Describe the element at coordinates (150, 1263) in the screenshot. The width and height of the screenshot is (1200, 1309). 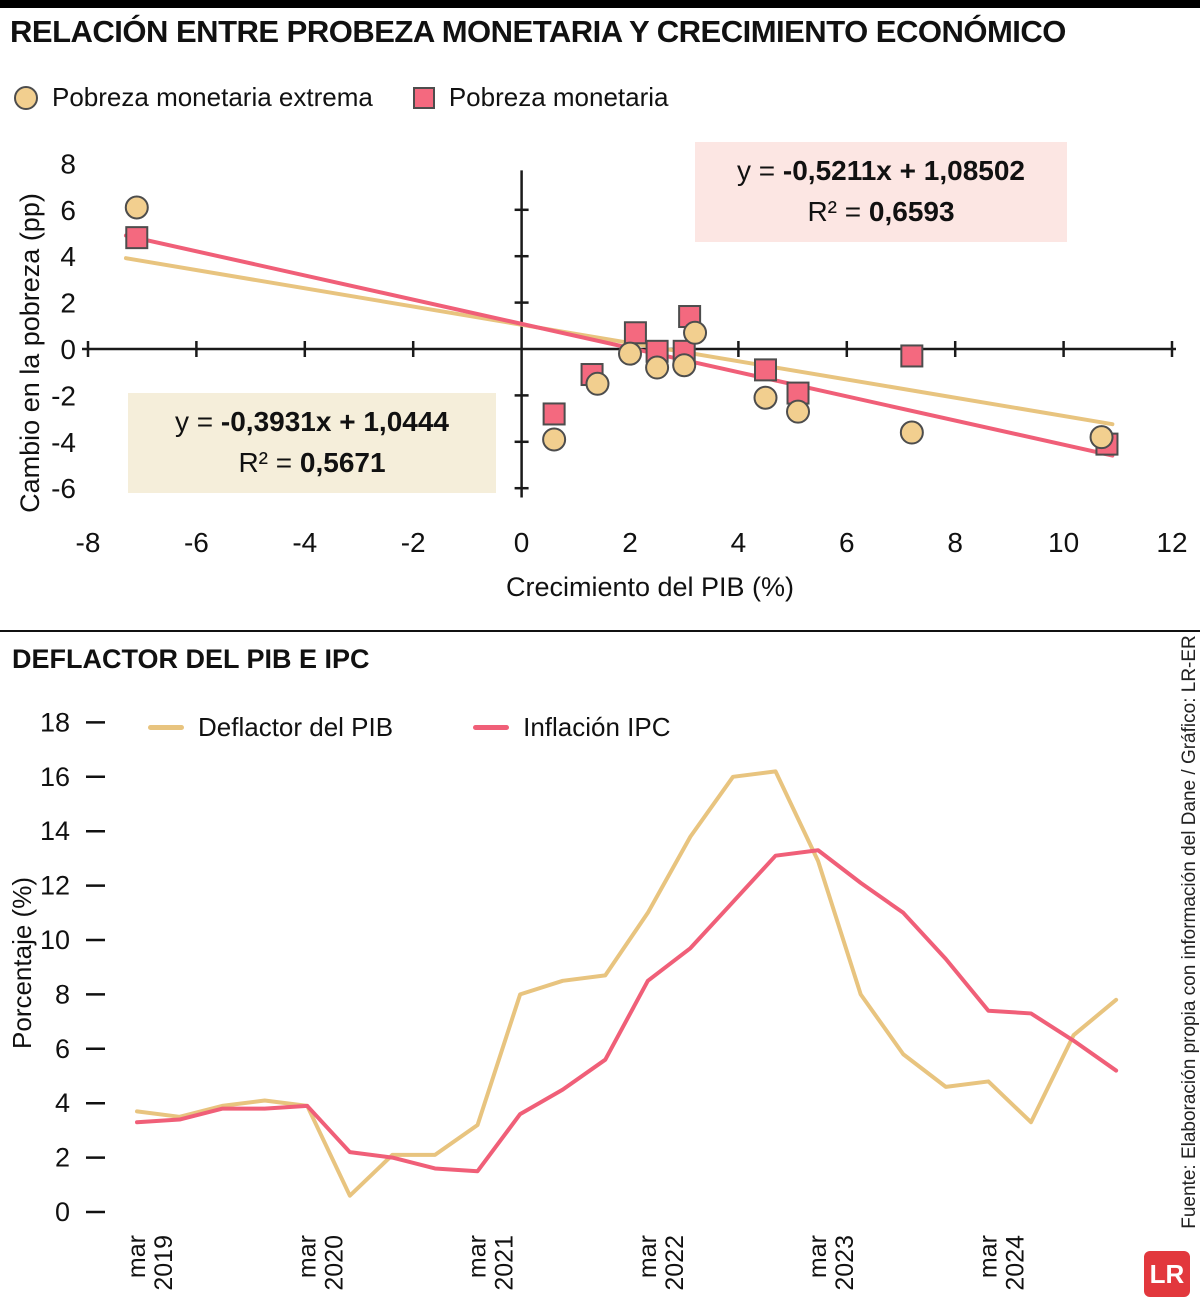
I see `x-tick-label: mar2019` at that location.